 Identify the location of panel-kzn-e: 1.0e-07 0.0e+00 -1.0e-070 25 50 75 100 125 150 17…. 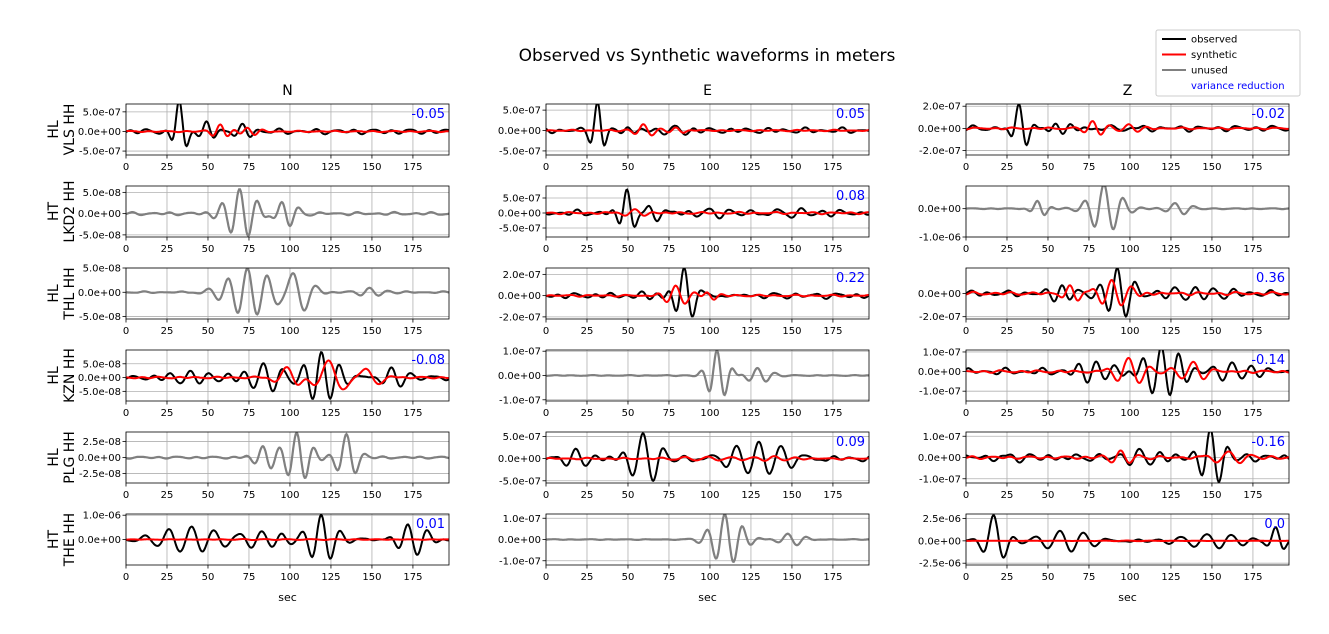
(684, 383).